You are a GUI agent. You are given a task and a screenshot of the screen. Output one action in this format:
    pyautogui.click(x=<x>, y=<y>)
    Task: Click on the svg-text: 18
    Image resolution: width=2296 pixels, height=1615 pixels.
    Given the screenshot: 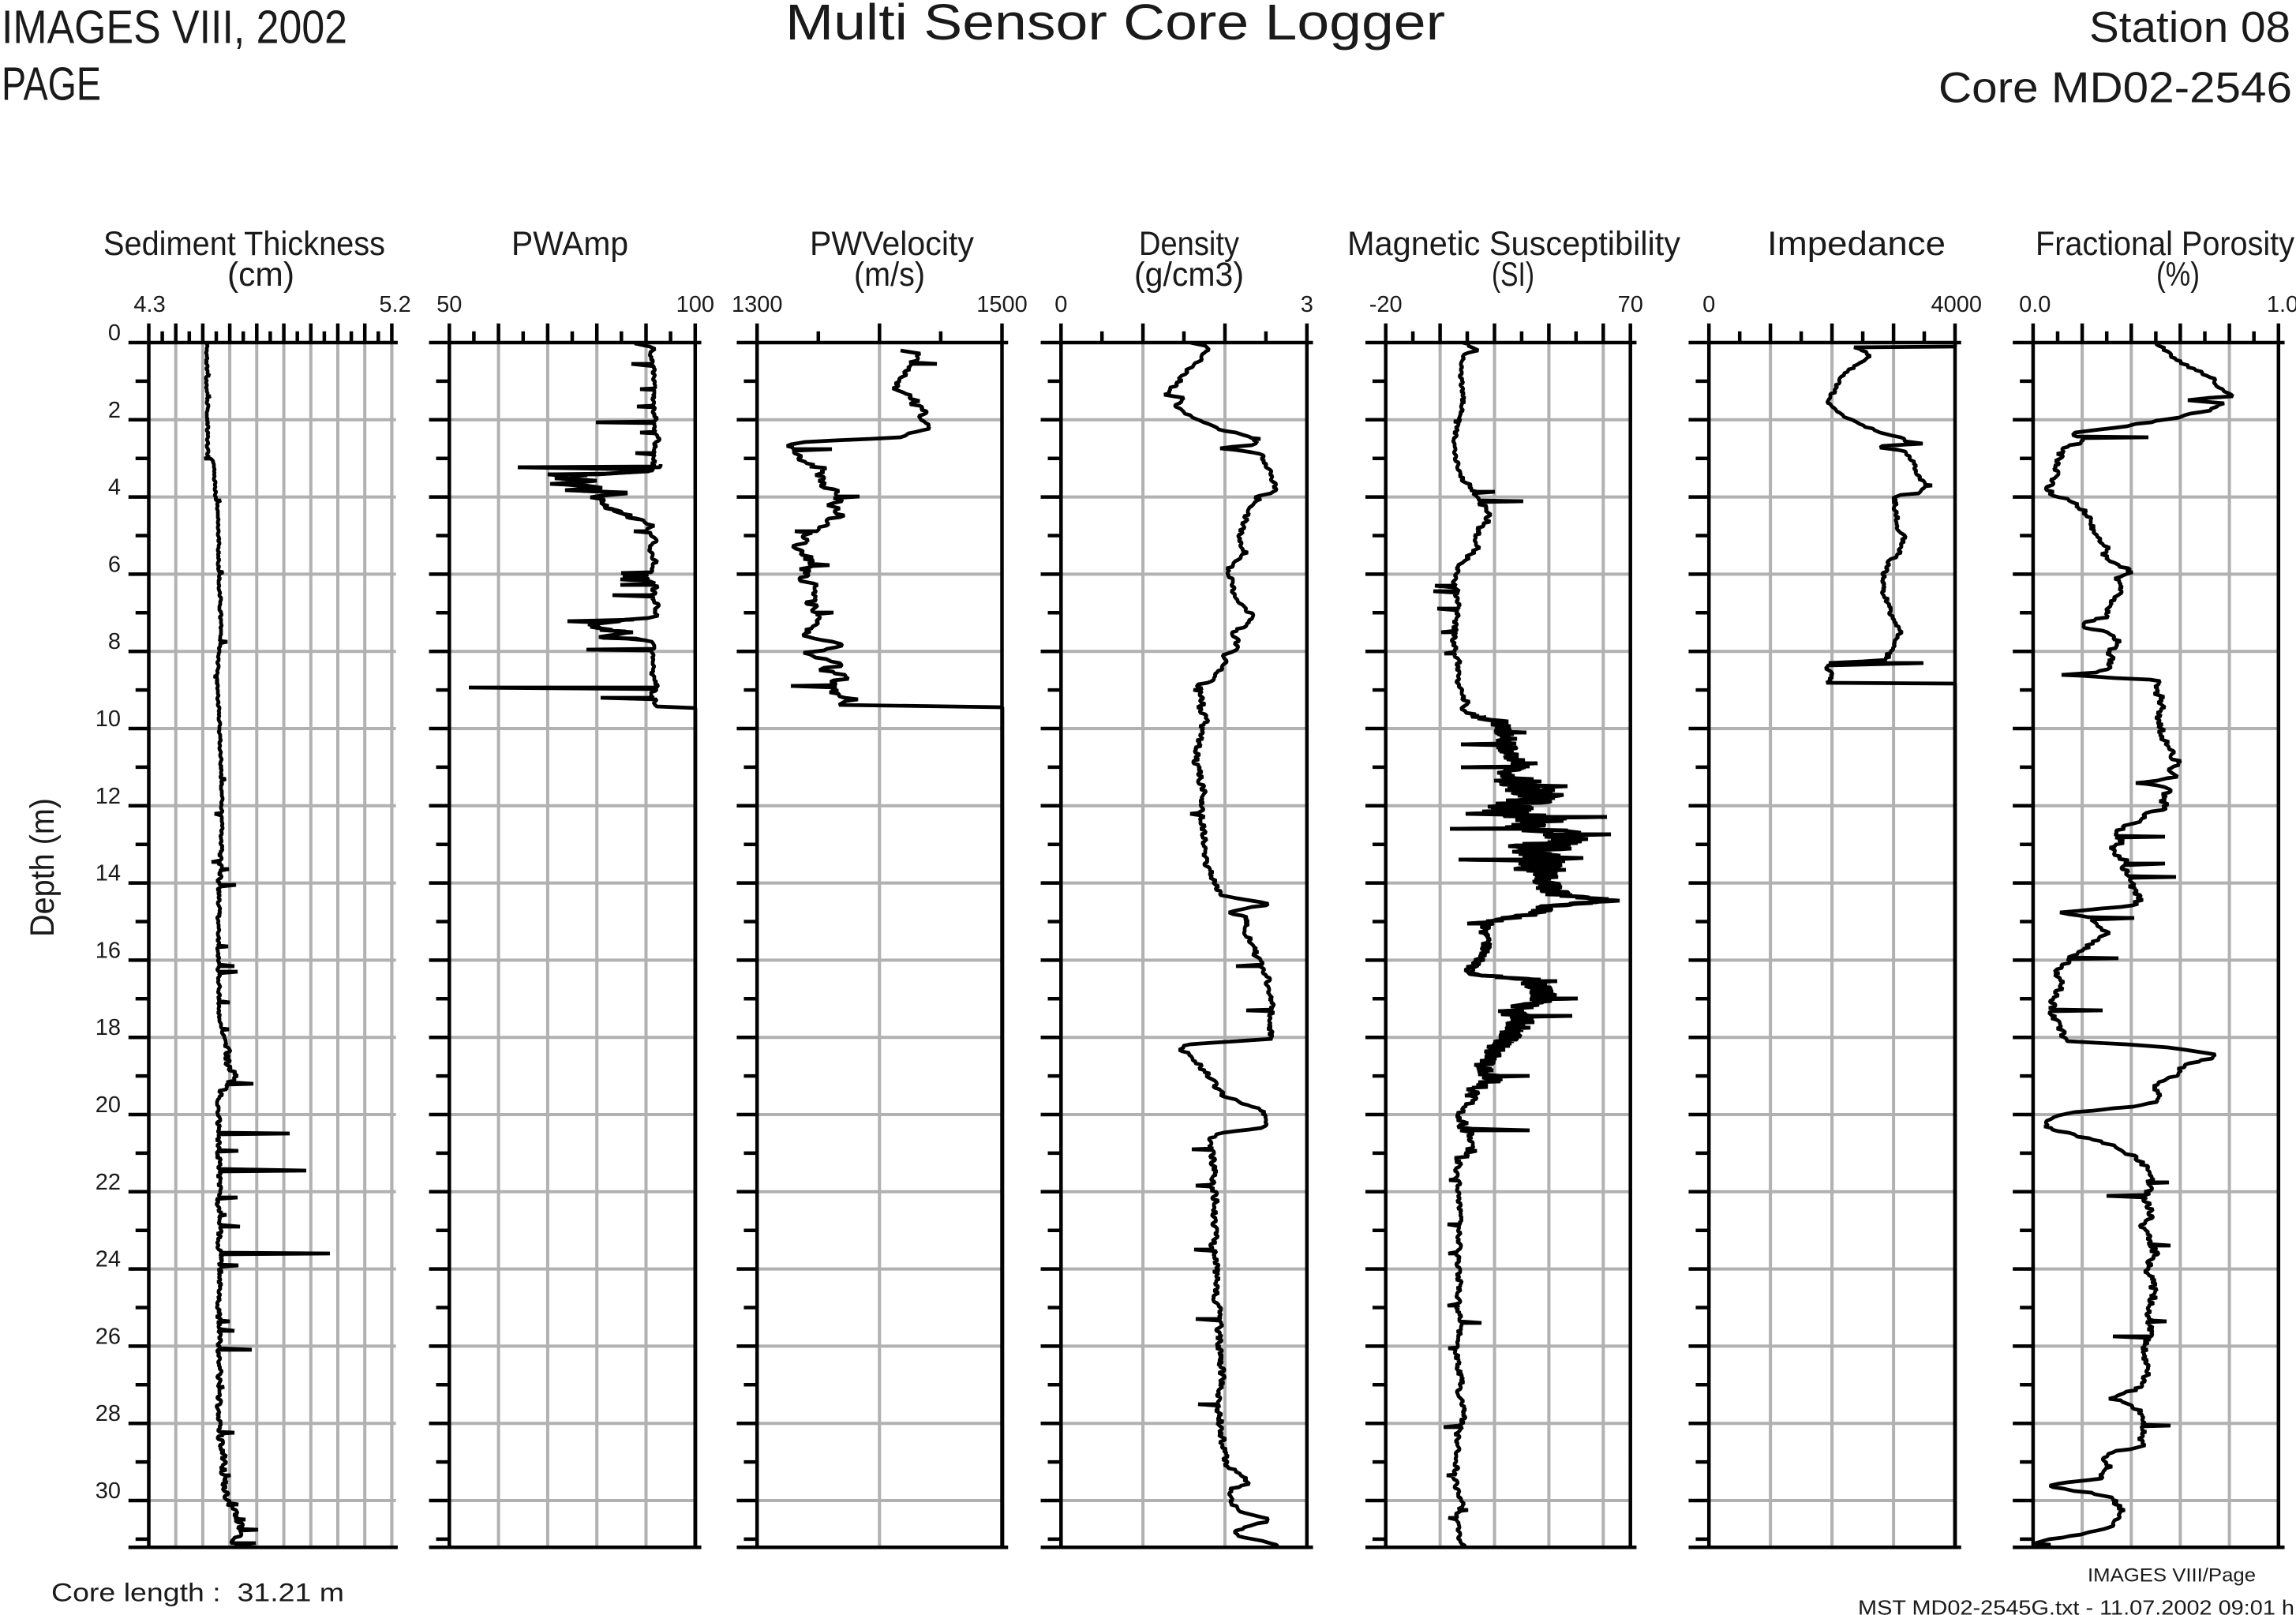 What is the action you would take?
    pyautogui.click(x=108, y=1027)
    